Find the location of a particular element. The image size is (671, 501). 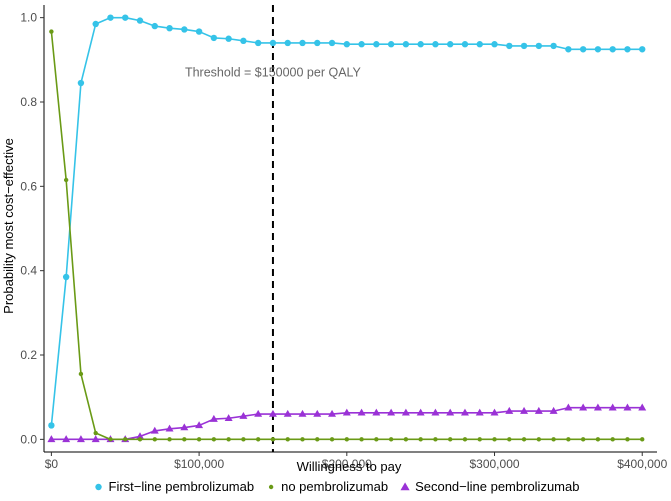

y-tick-label: 0.2 is located at coordinates (28, 355).